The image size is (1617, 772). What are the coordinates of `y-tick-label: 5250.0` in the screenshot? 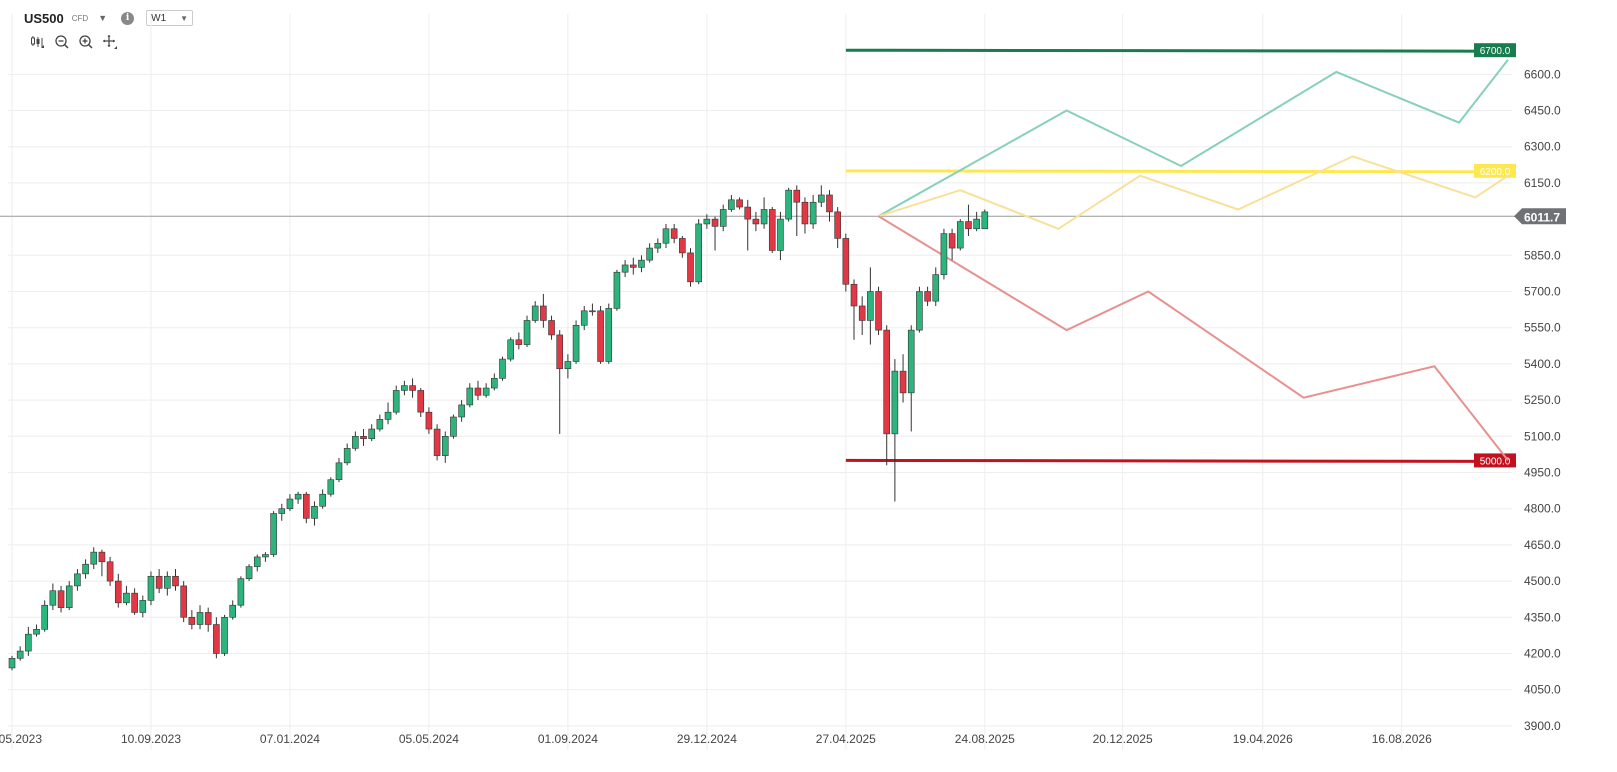 It's located at (1542, 400).